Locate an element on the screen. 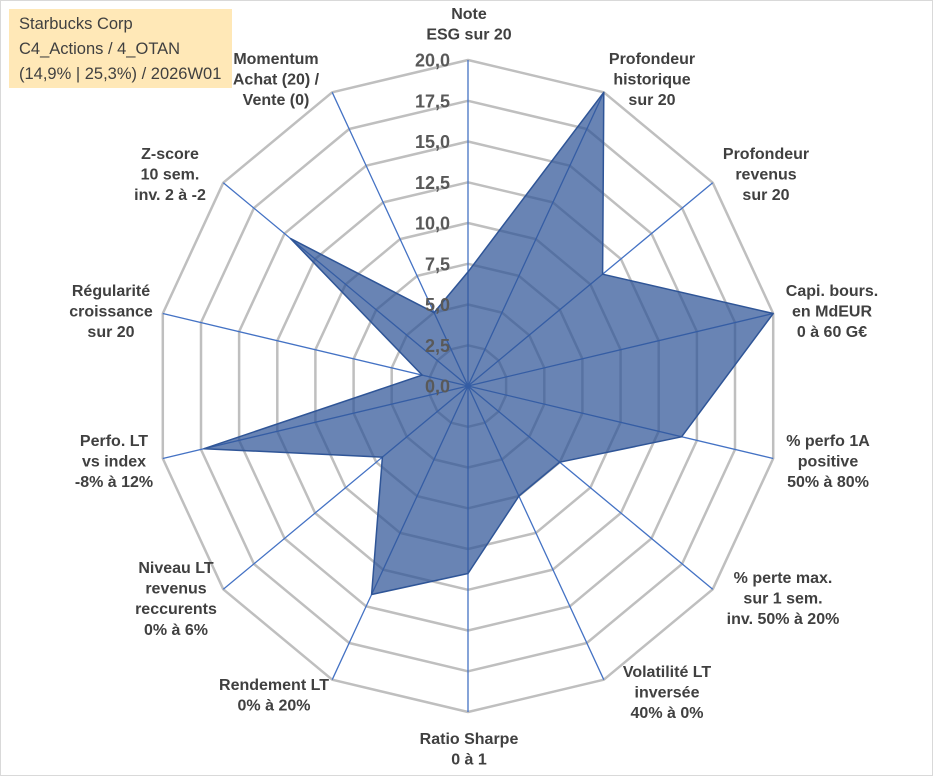 This screenshot has height=776, width=933. axis-label: Volatilité LT inversée 40% à 0% is located at coordinates (667, 693).